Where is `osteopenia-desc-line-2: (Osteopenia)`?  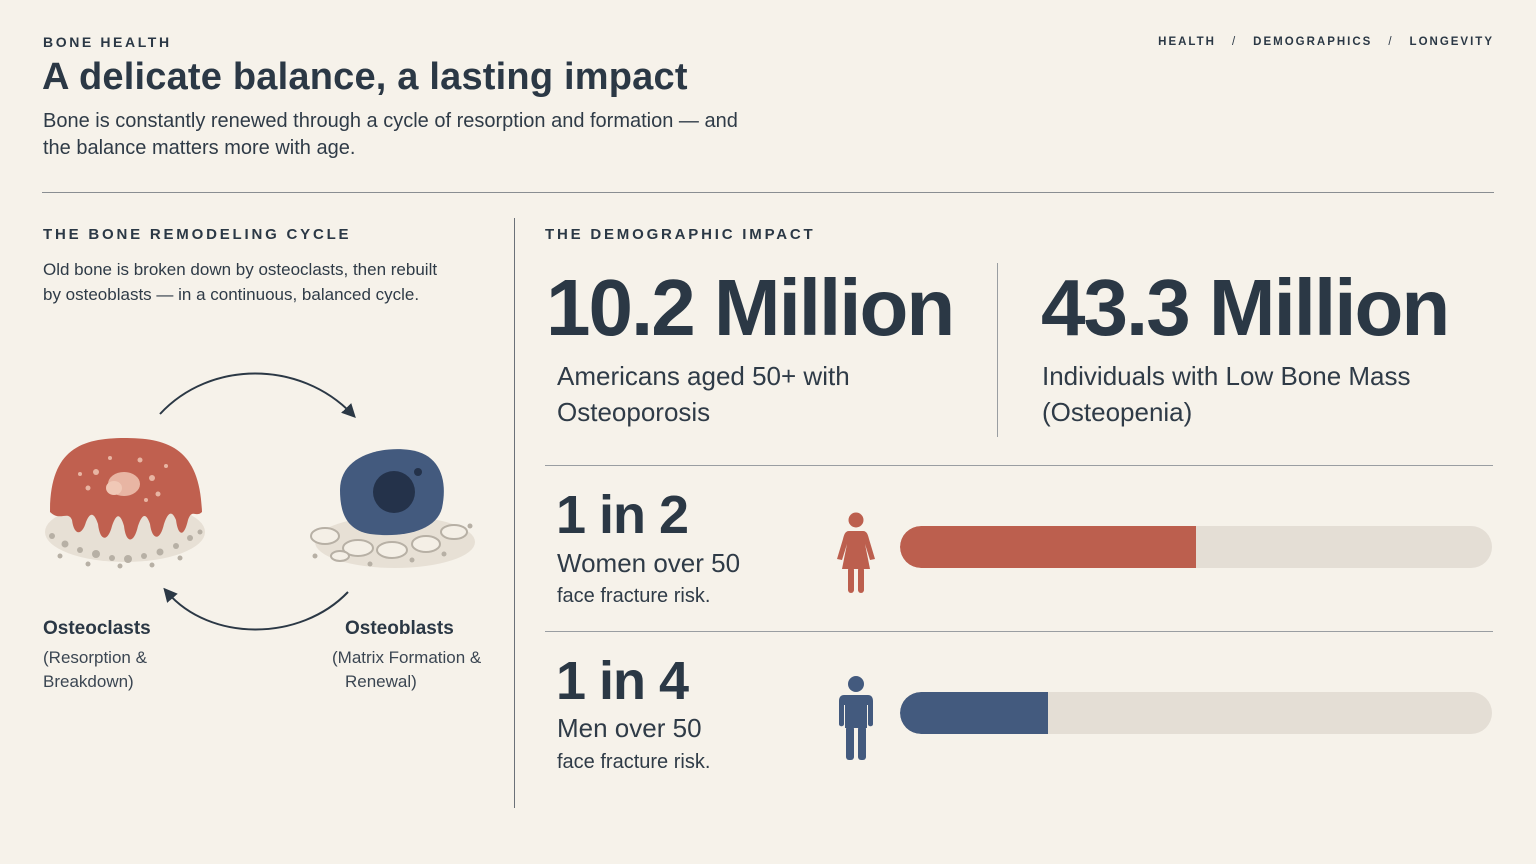 osteopenia-desc-line-2: (Osteopenia) is located at coordinates (1117, 412).